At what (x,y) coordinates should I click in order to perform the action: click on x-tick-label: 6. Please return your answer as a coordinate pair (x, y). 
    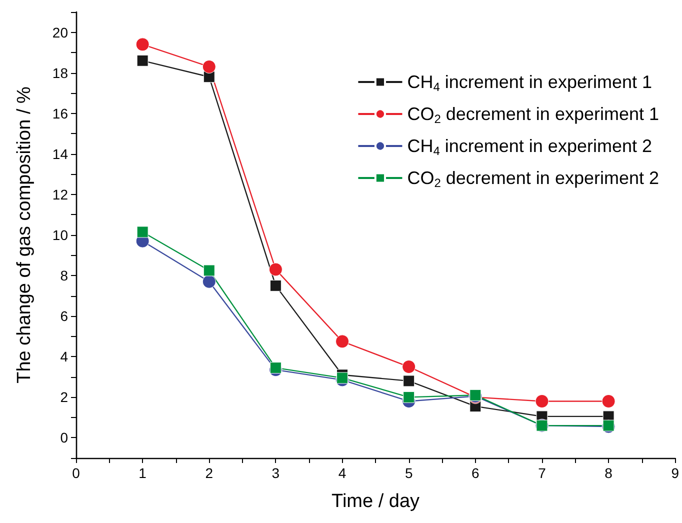
    Looking at the image, I should click on (476, 473).